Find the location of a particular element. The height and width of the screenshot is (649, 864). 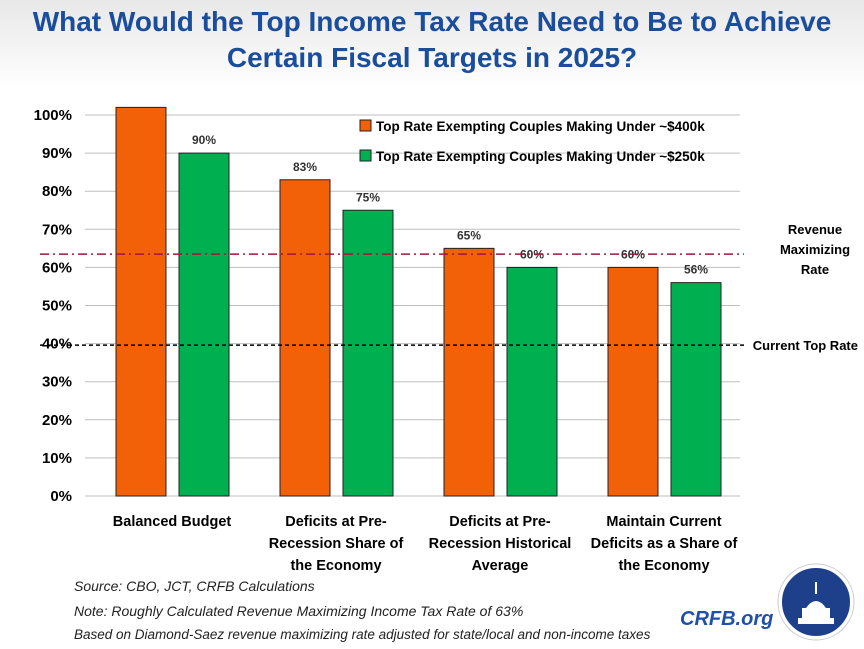

reference-line-label: Revenue is located at coordinates (815, 229).